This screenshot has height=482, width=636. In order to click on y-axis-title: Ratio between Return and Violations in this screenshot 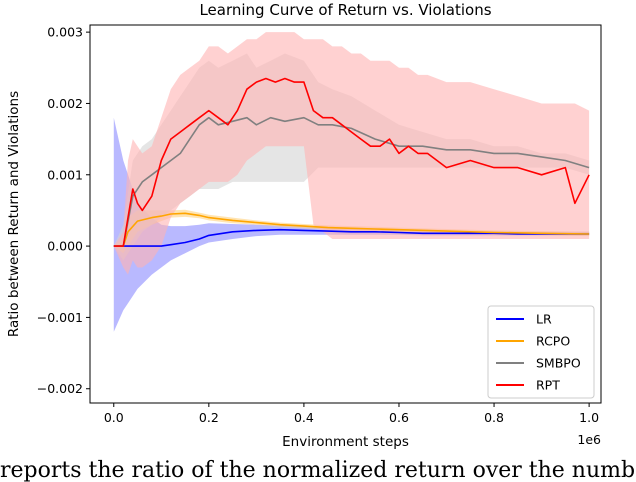, I will do `click(14, 214)`.